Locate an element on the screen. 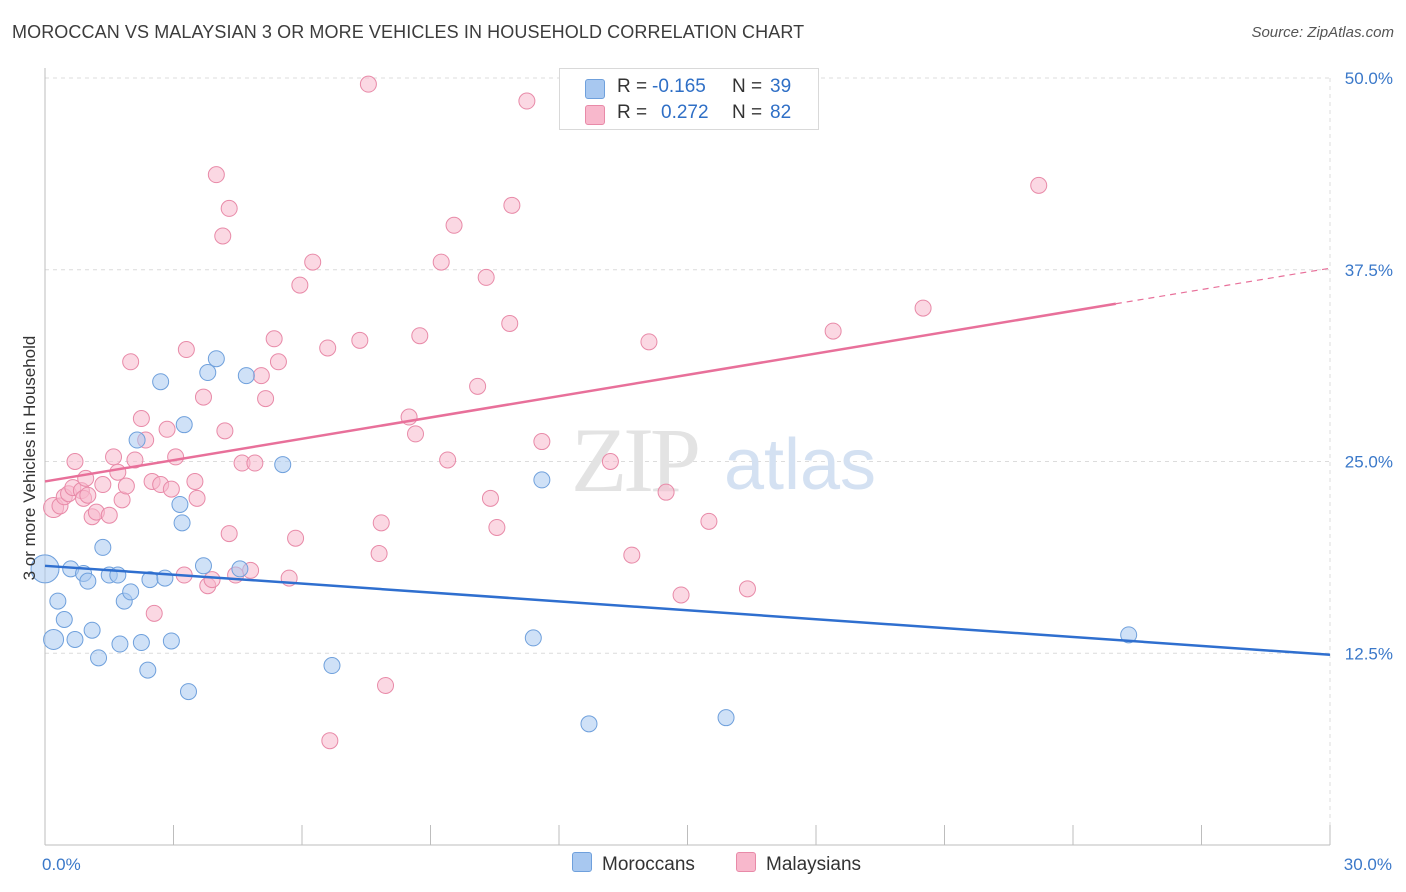 Image resolution: width=1406 pixels, height=892 pixels. x-tick-label: 0.0% is located at coordinates (61, 864).